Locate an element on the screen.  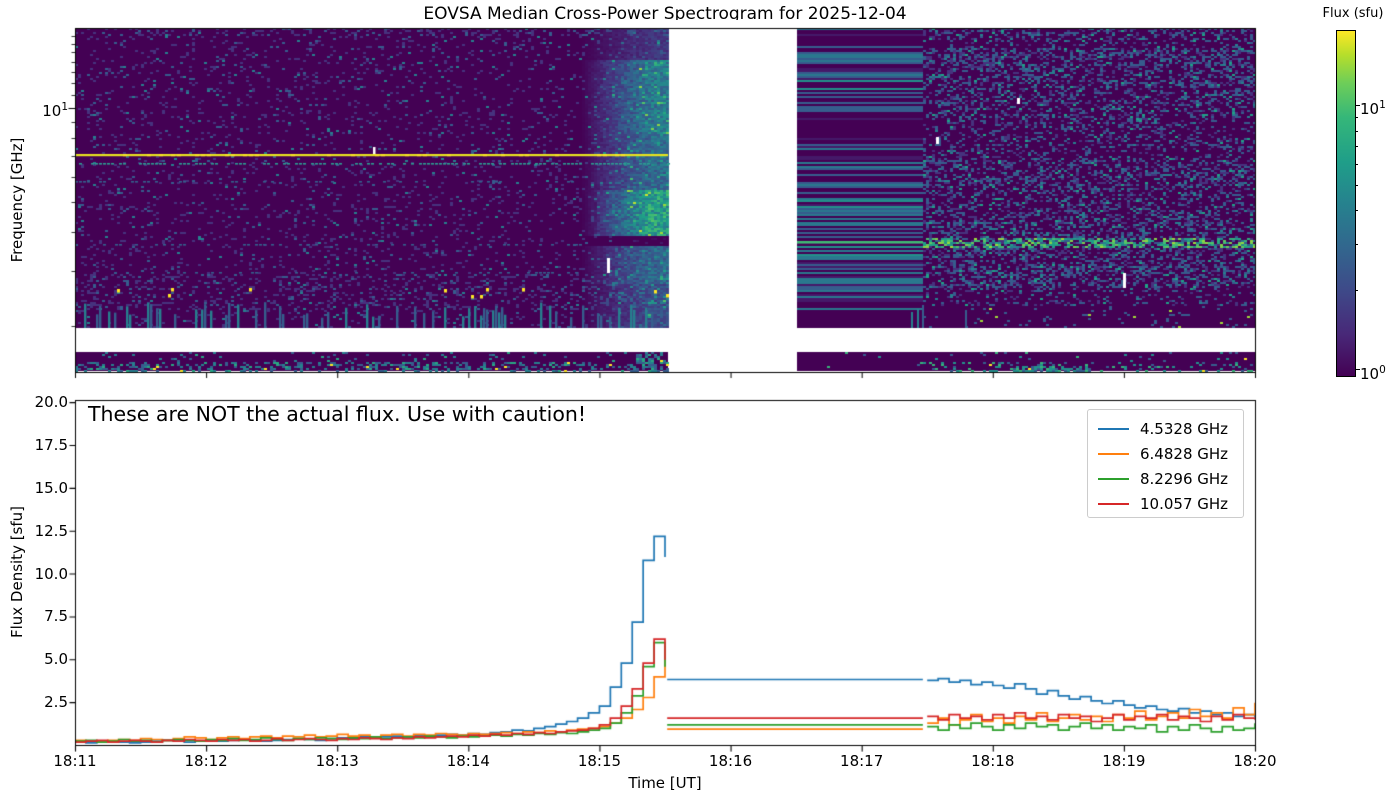
ts-xtick-label: 18:20 is located at coordinates (1255, 761).